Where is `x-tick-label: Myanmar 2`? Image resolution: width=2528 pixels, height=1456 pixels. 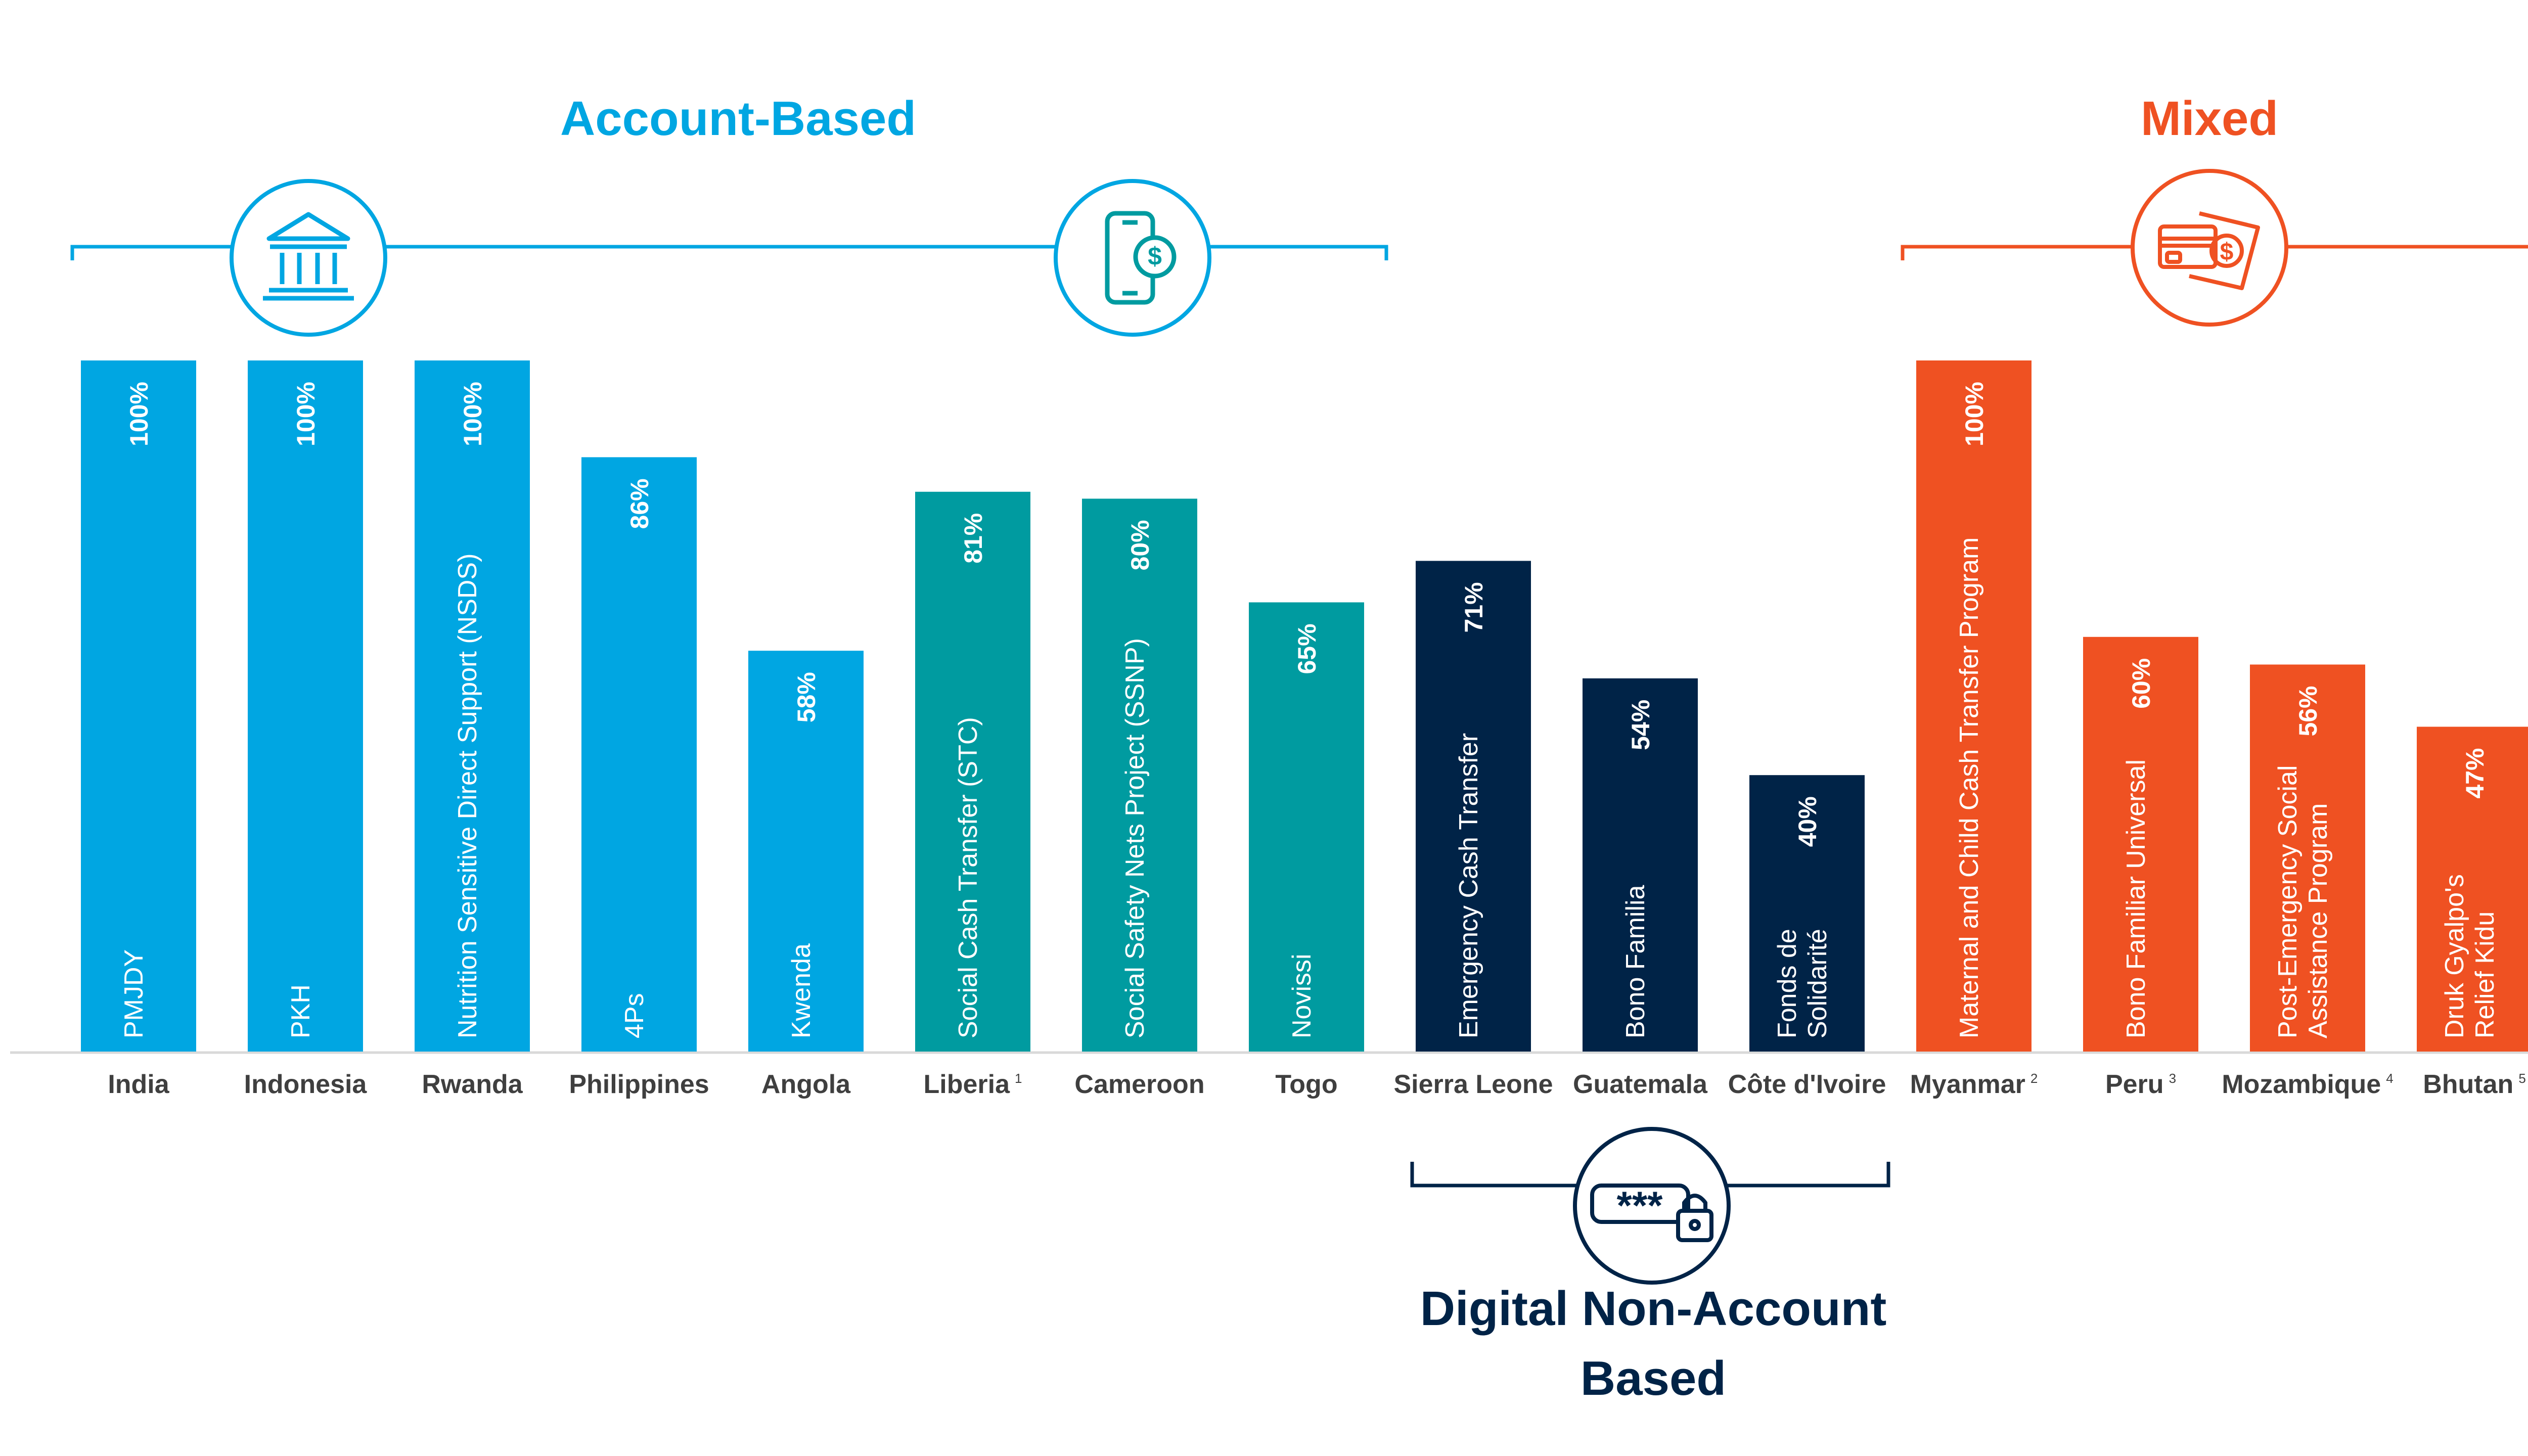 x-tick-label: Myanmar 2 is located at coordinates (1974, 1084).